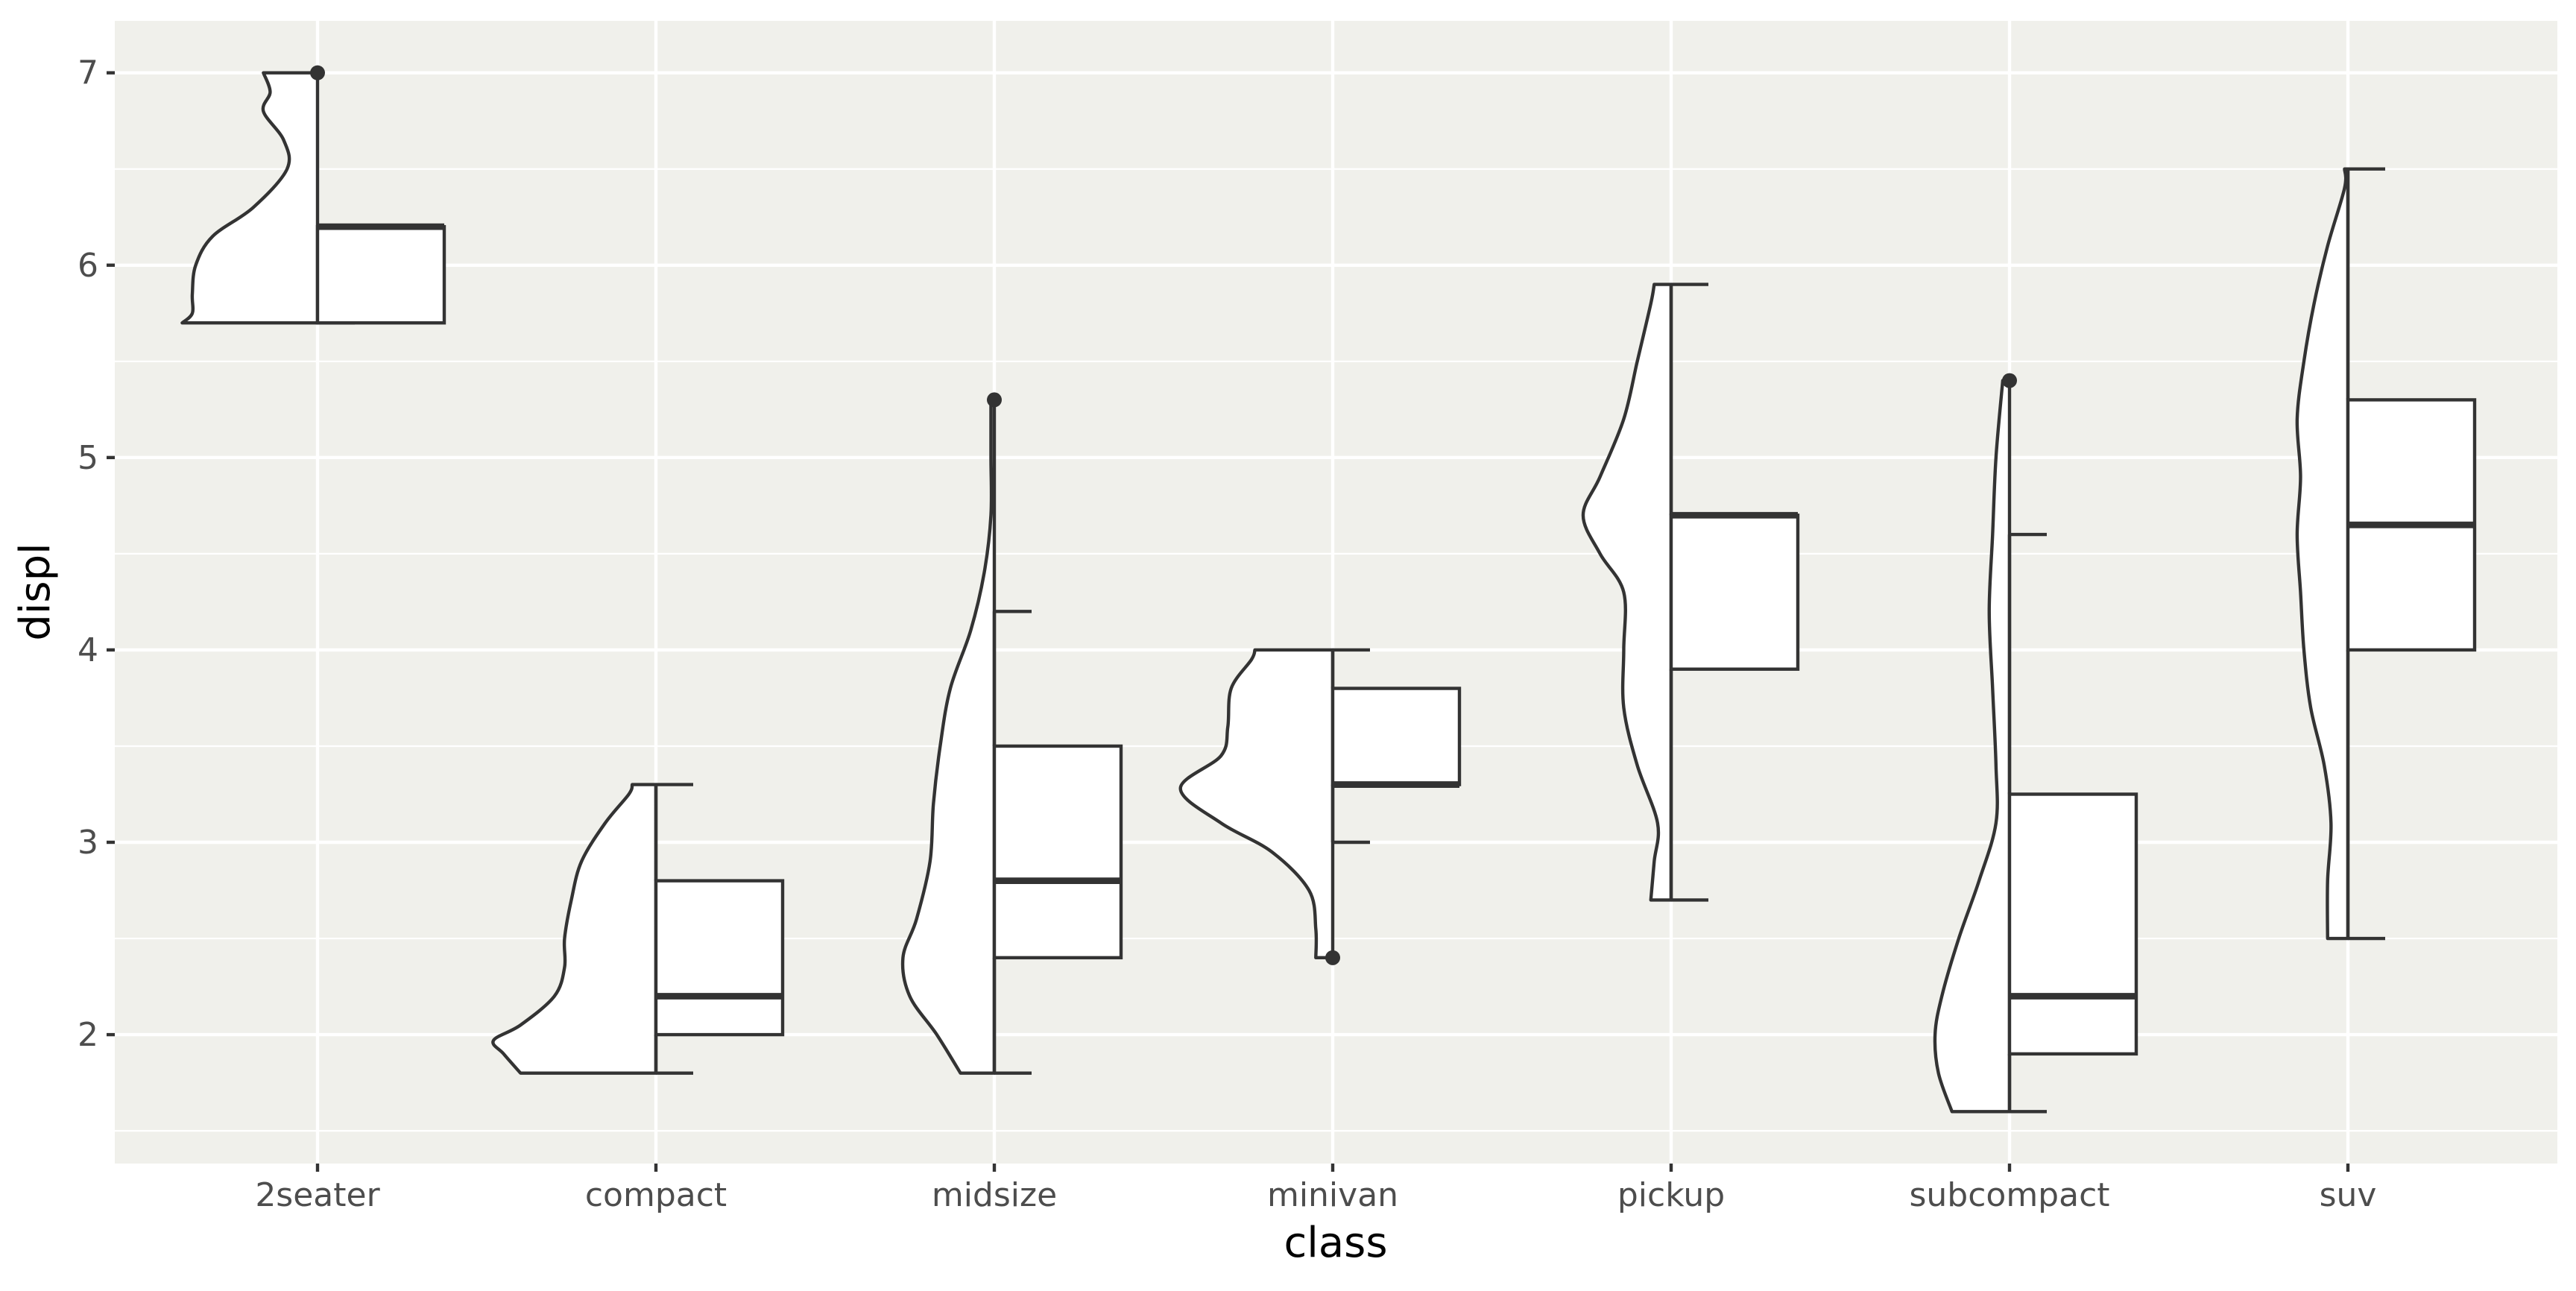 This screenshot has height=1291, width=2576. I want to click on y-tick-label: 4, so click(88, 650).